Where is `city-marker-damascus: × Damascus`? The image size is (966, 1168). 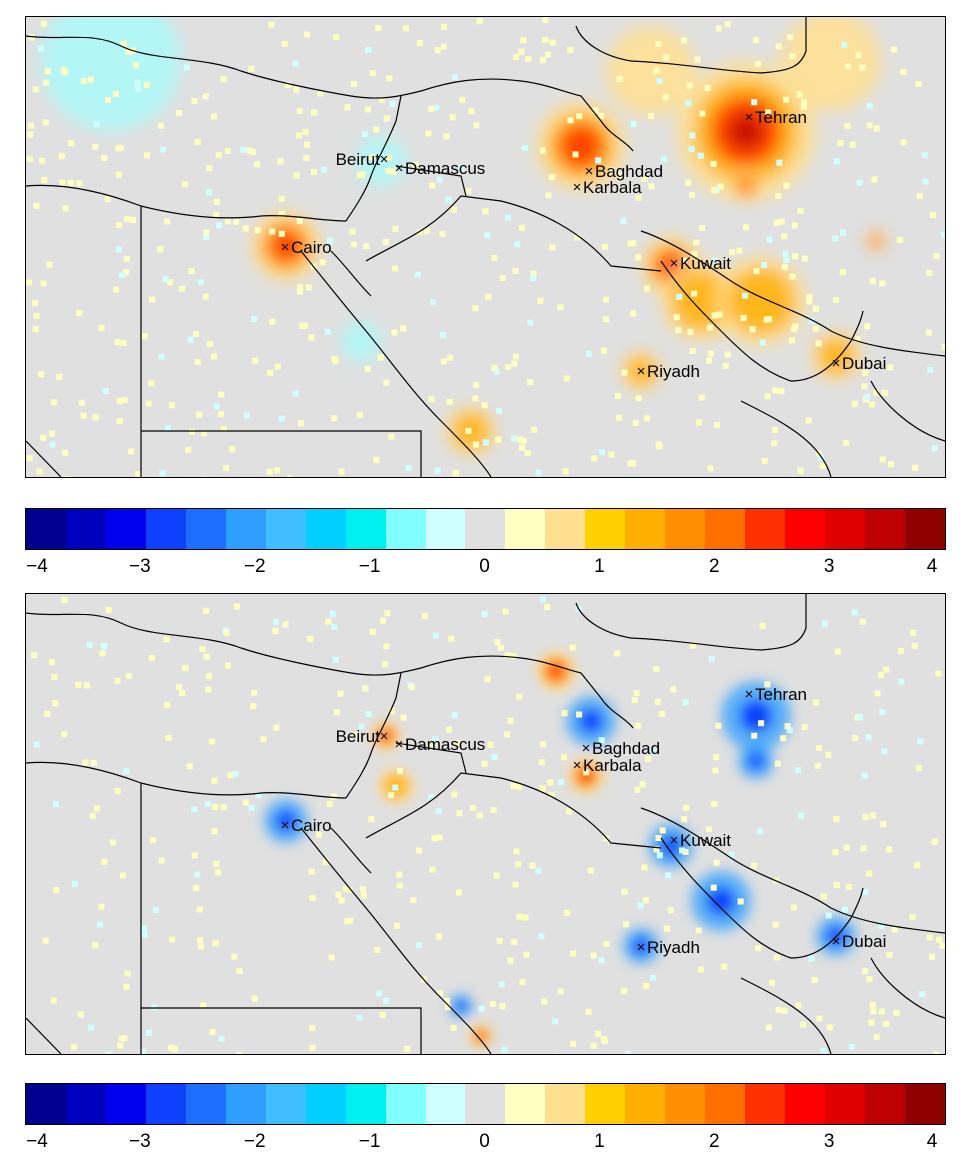
city-marker-damascus: × Damascus is located at coordinates (440, 744).